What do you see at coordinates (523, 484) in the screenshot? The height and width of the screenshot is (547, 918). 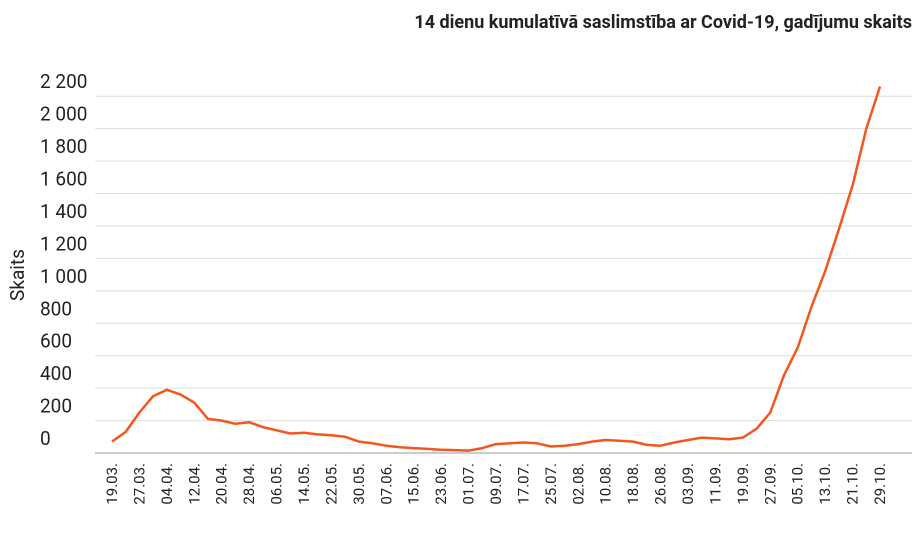 I see `x-tick-label: 17.07.` at bounding box center [523, 484].